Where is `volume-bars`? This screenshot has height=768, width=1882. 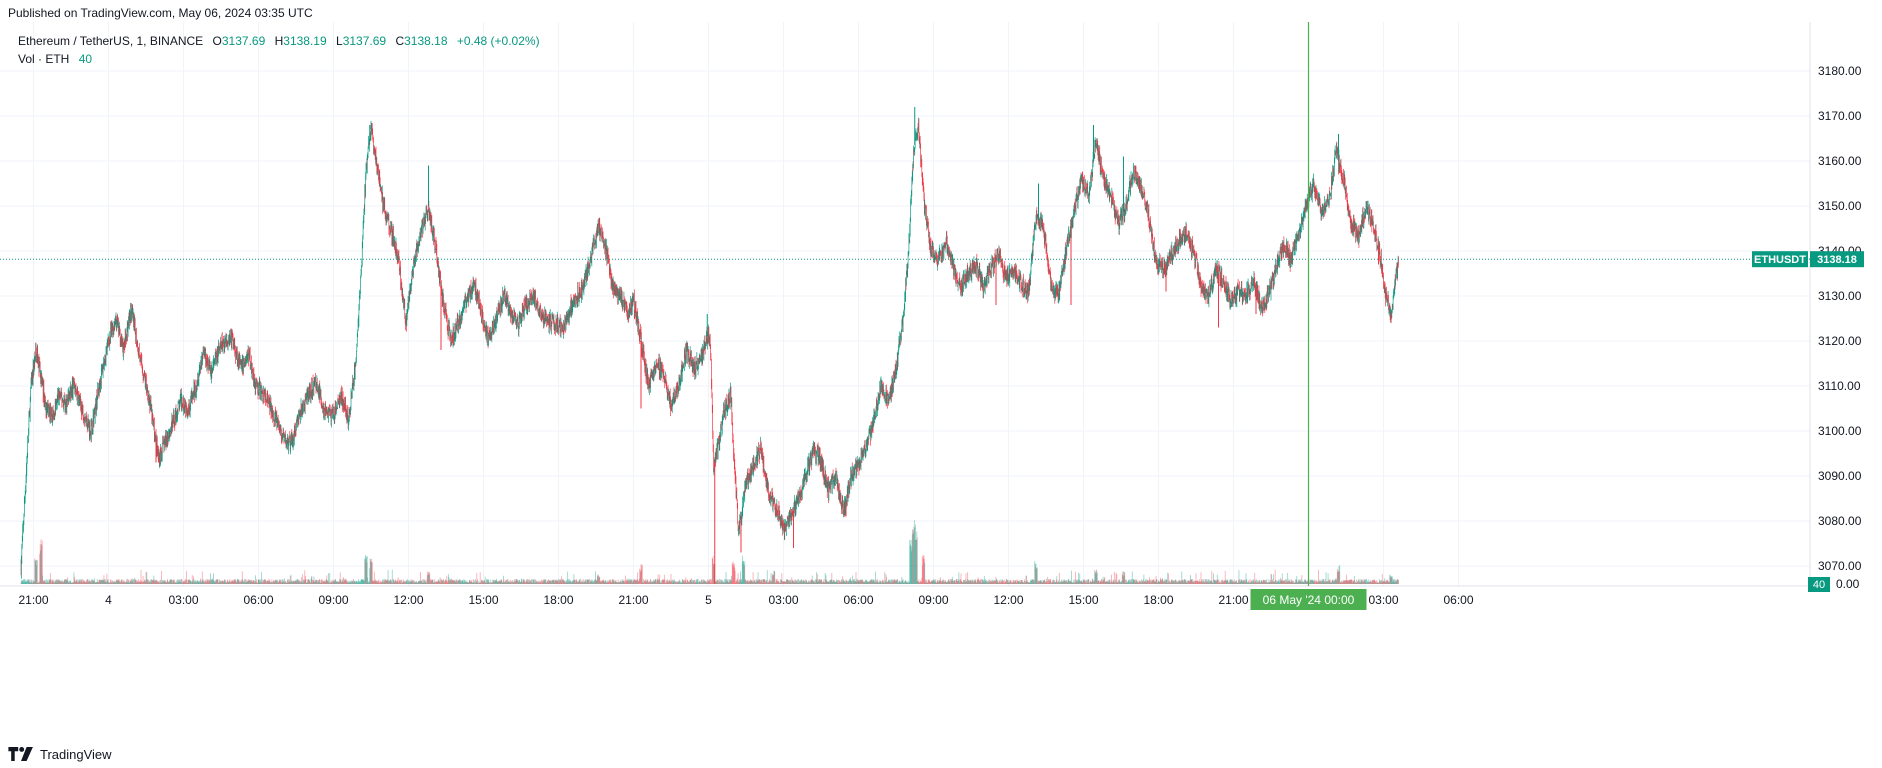
volume-bars is located at coordinates (709, 552).